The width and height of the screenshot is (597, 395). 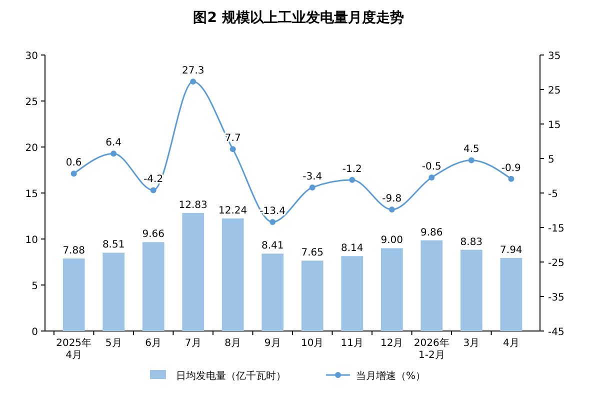 I want to click on y2-tick-label: -25, so click(x=556, y=263).